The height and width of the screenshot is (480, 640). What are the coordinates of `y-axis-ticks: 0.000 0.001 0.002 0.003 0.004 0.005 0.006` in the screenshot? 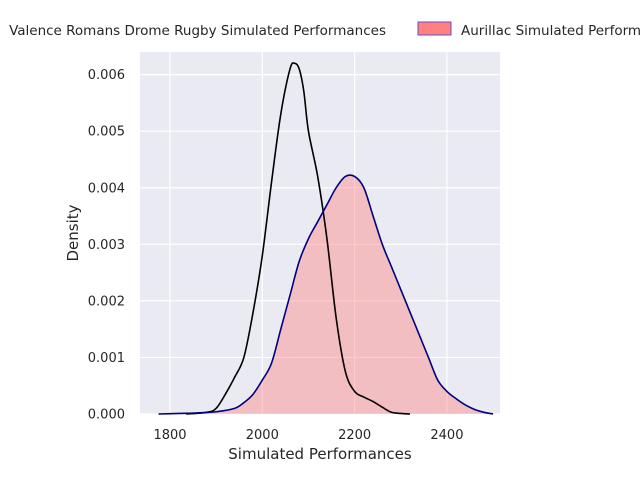 It's located at (106, 245).